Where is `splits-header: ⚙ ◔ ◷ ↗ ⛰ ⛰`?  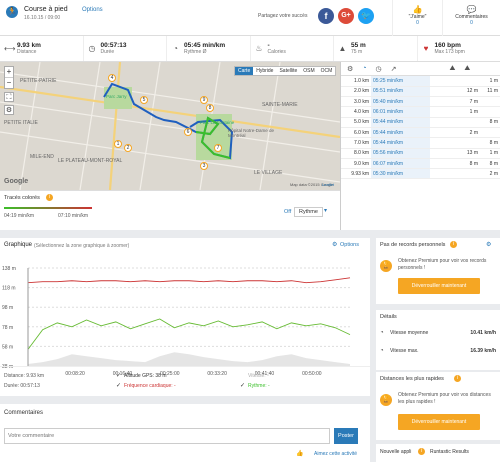
splits-header: ⚙ ◔ ◷ ↗ ⛰ ⛰ is located at coordinates (420, 69).